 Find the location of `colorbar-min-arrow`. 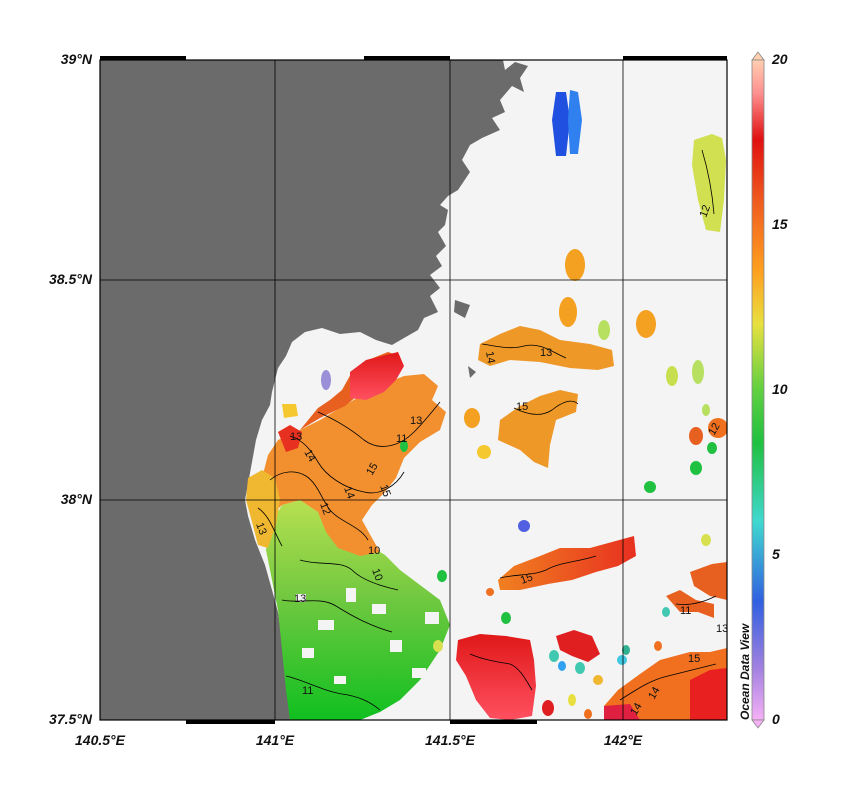

colorbar-min-arrow is located at coordinates (758, 724).